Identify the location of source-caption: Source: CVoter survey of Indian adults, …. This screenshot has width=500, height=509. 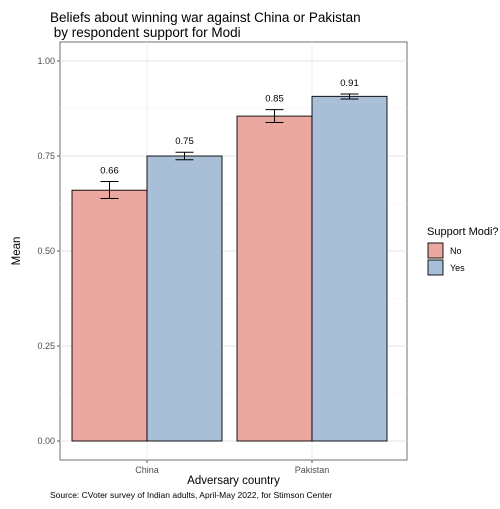
(191, 495).